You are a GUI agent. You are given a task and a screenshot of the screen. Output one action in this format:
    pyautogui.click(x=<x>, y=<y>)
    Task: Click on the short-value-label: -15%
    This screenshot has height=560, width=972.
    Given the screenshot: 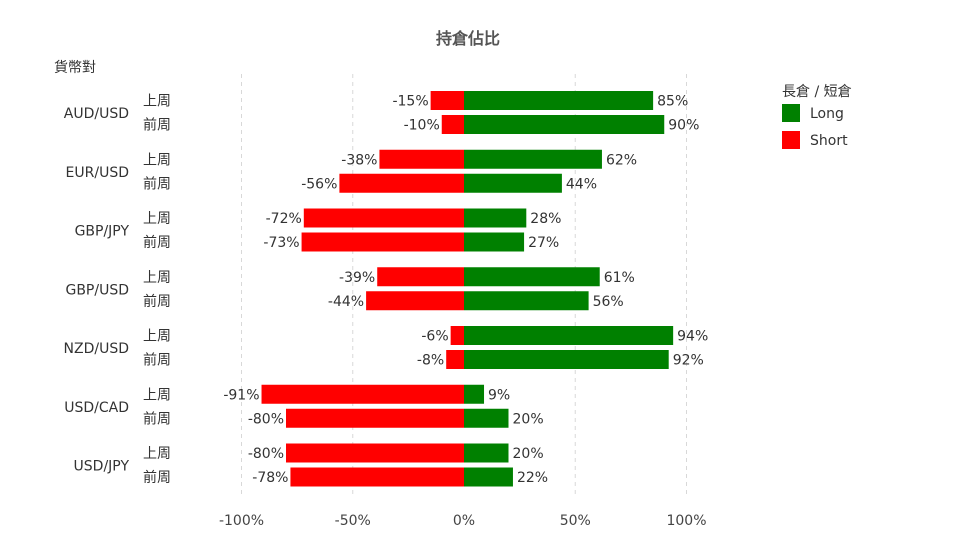 What is the action you would take?
    pyautogui.click(x=410, y=102)
    